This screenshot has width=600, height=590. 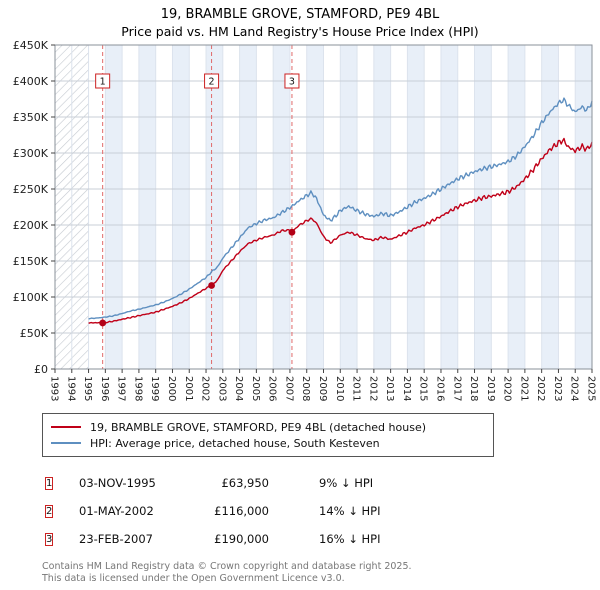 I want to click on x-axis-label: 2024, so click(x=574, y=388).